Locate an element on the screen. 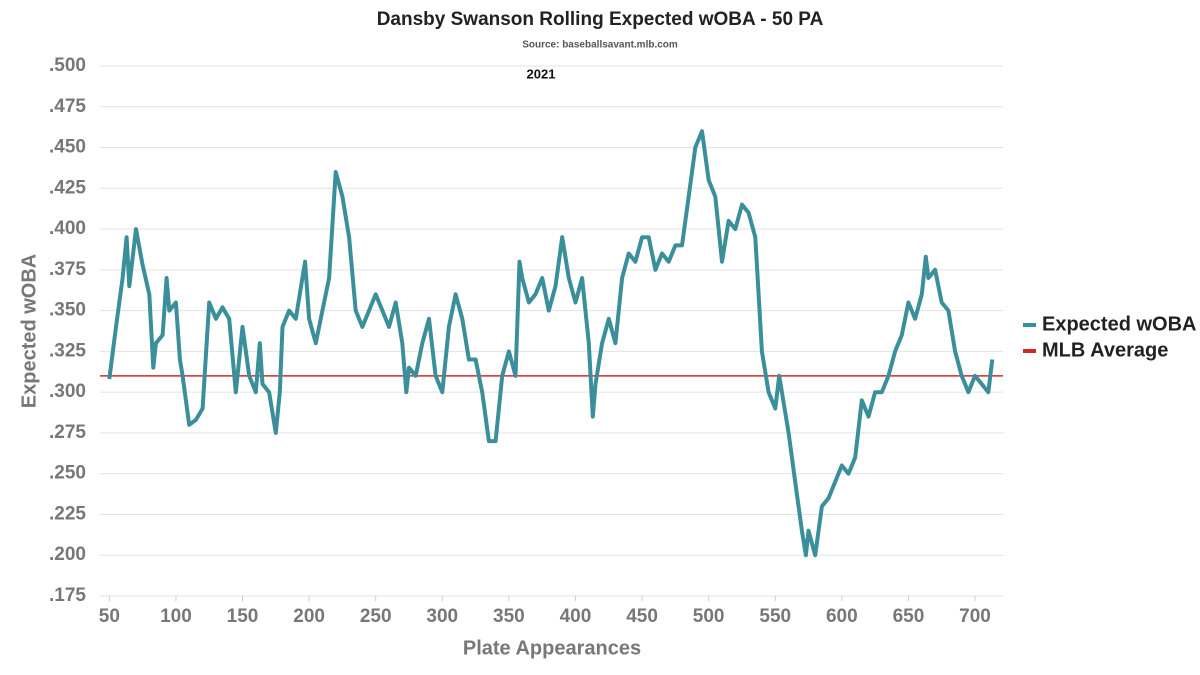 This screenshot has height=675, width=1200. y-tick-label: .350 is located at coordinates (67, 310).